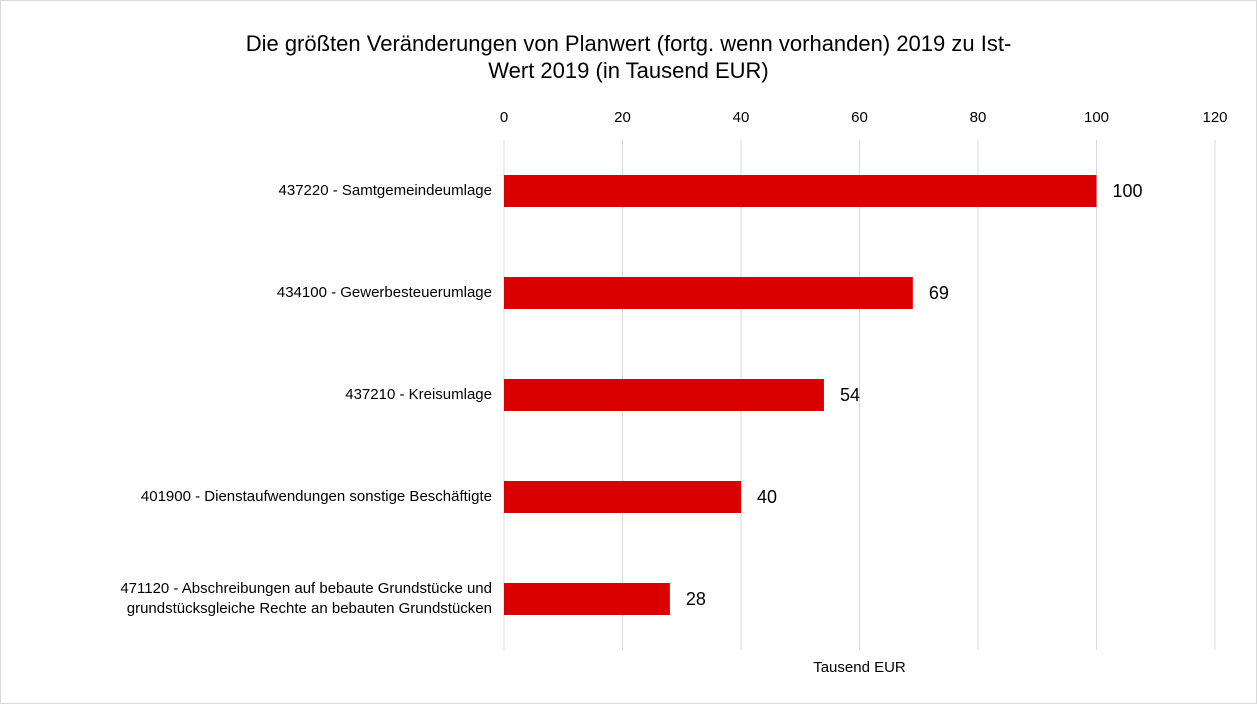 The width and height of the screenshot is (1257, 704). Describe the element at coordinates (859, 667) in the screenshot. I see `x-axis-title: Tausend EUR` at that location.